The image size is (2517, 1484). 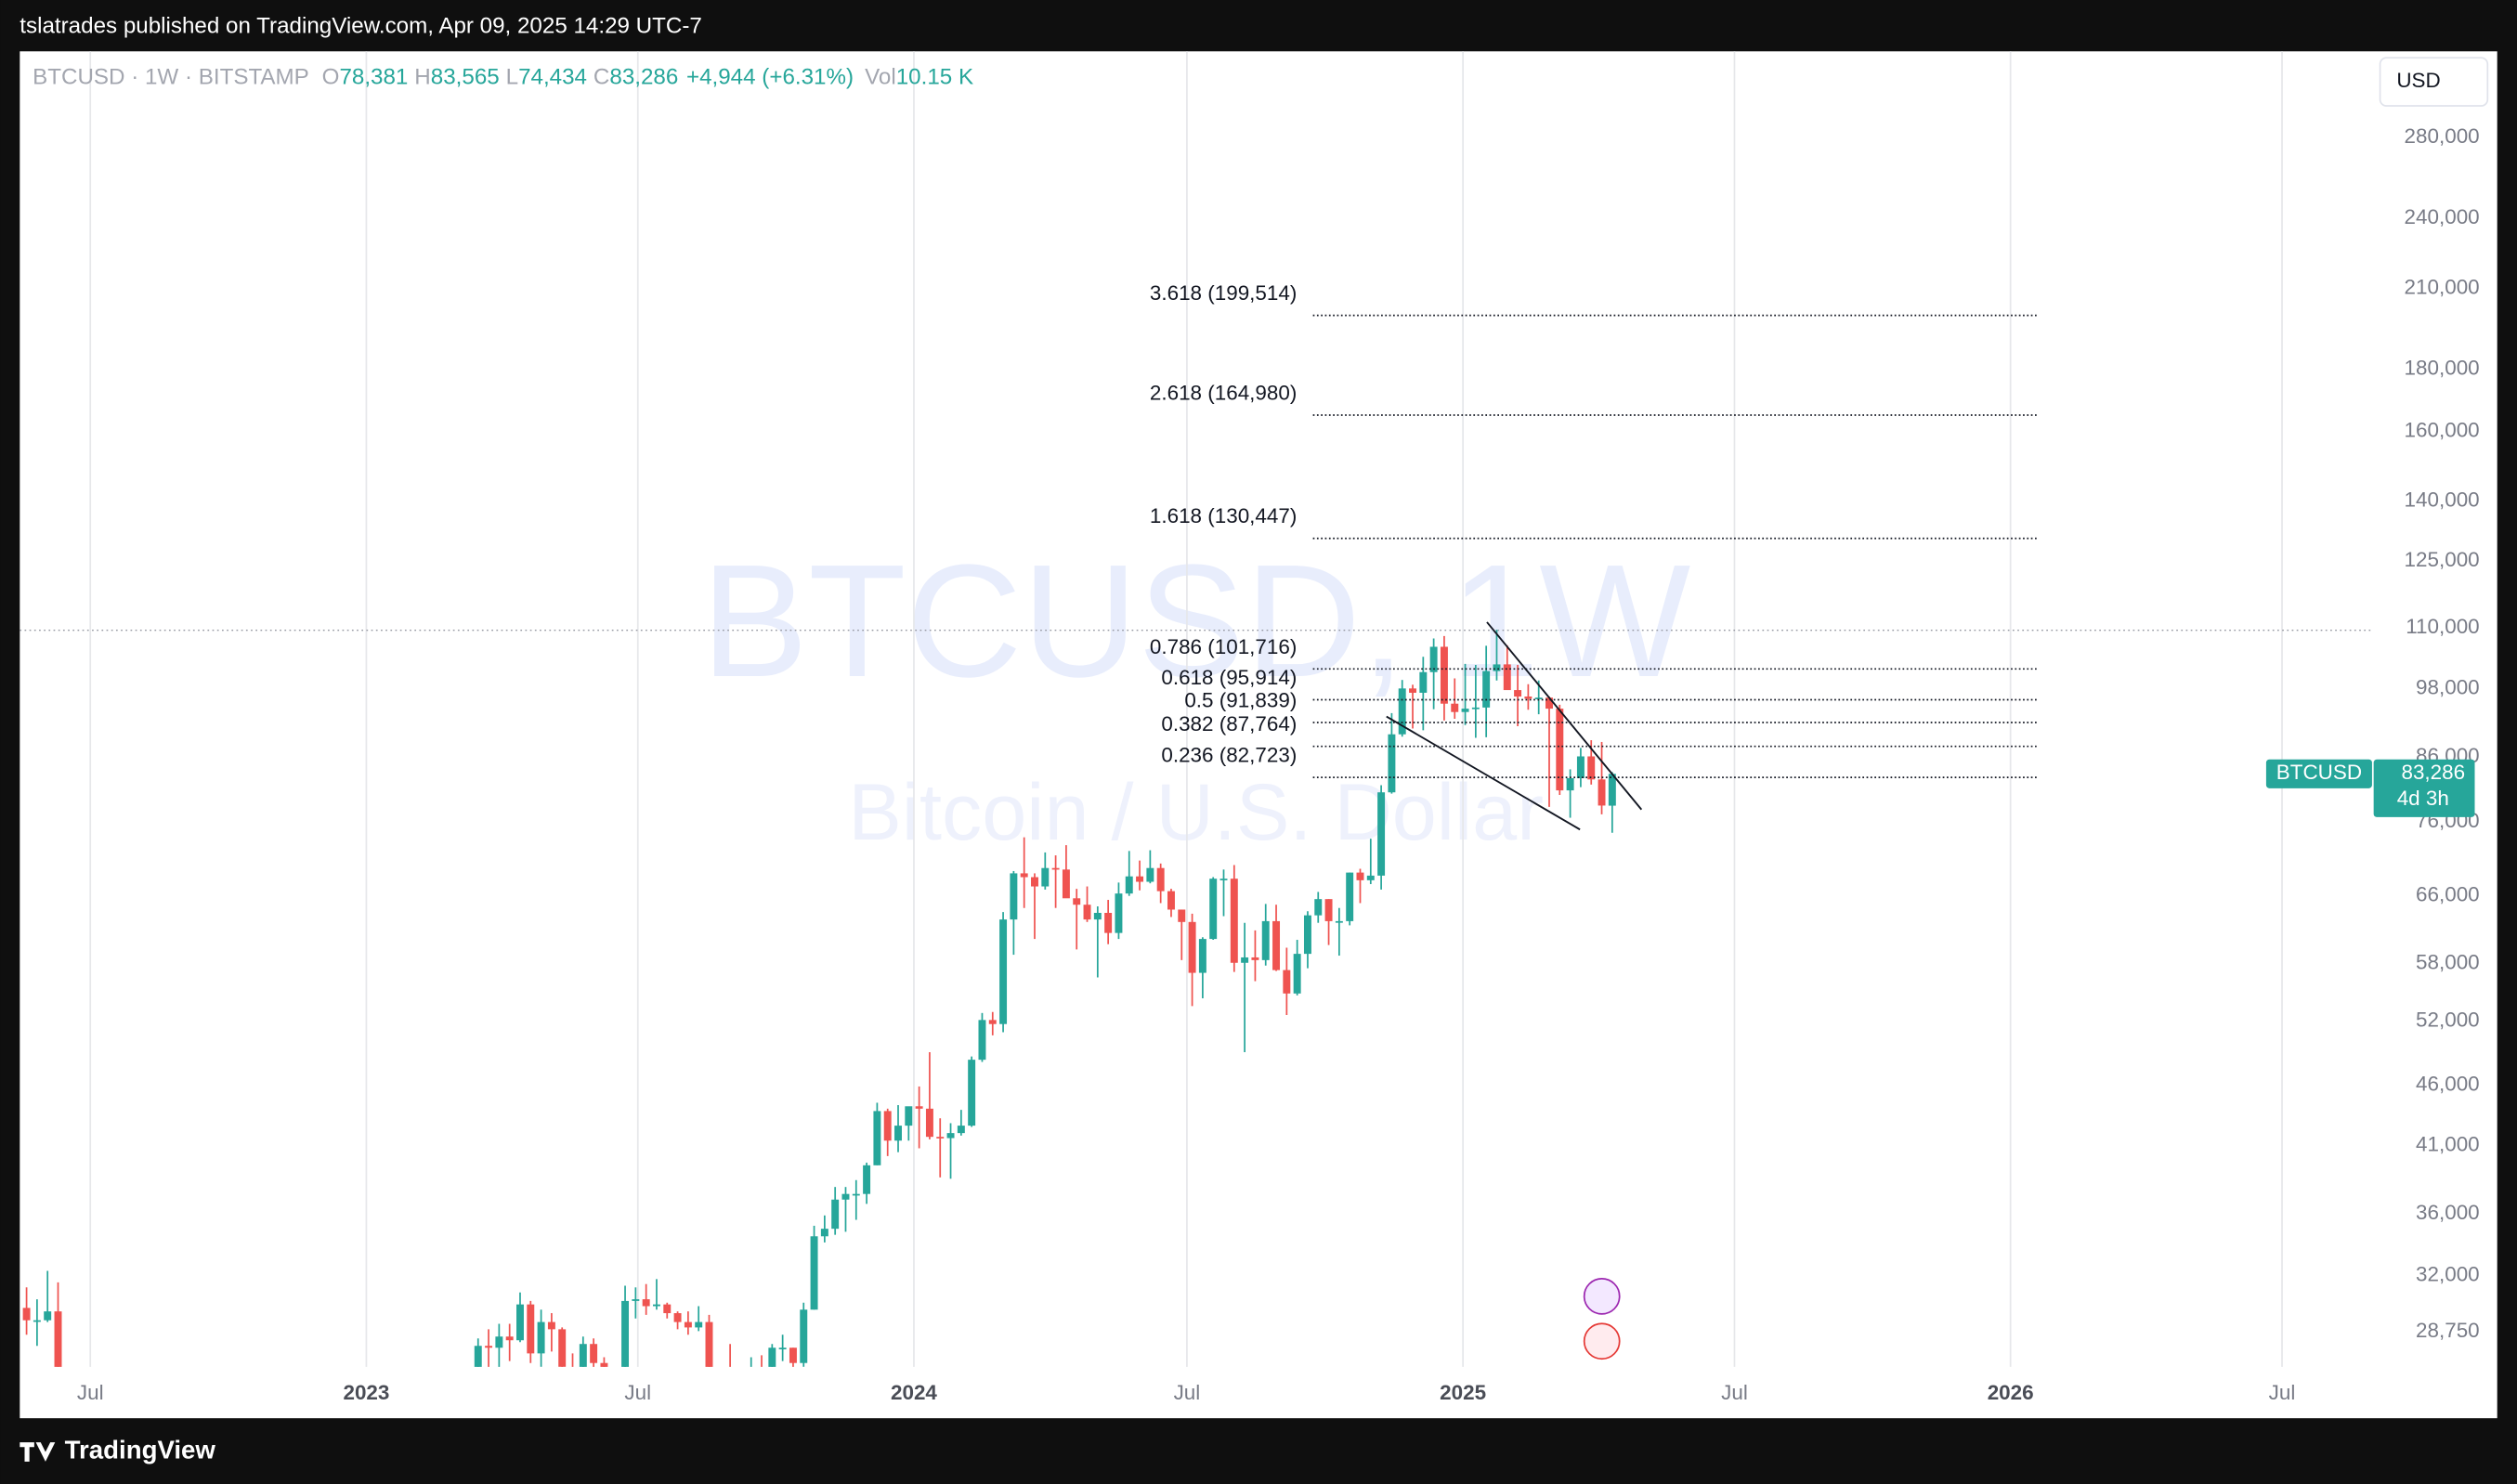 What do you see at coordinates (1602, 1319) in the screenshot?
I see `event-icons` at bounding box center [1602, 1319].